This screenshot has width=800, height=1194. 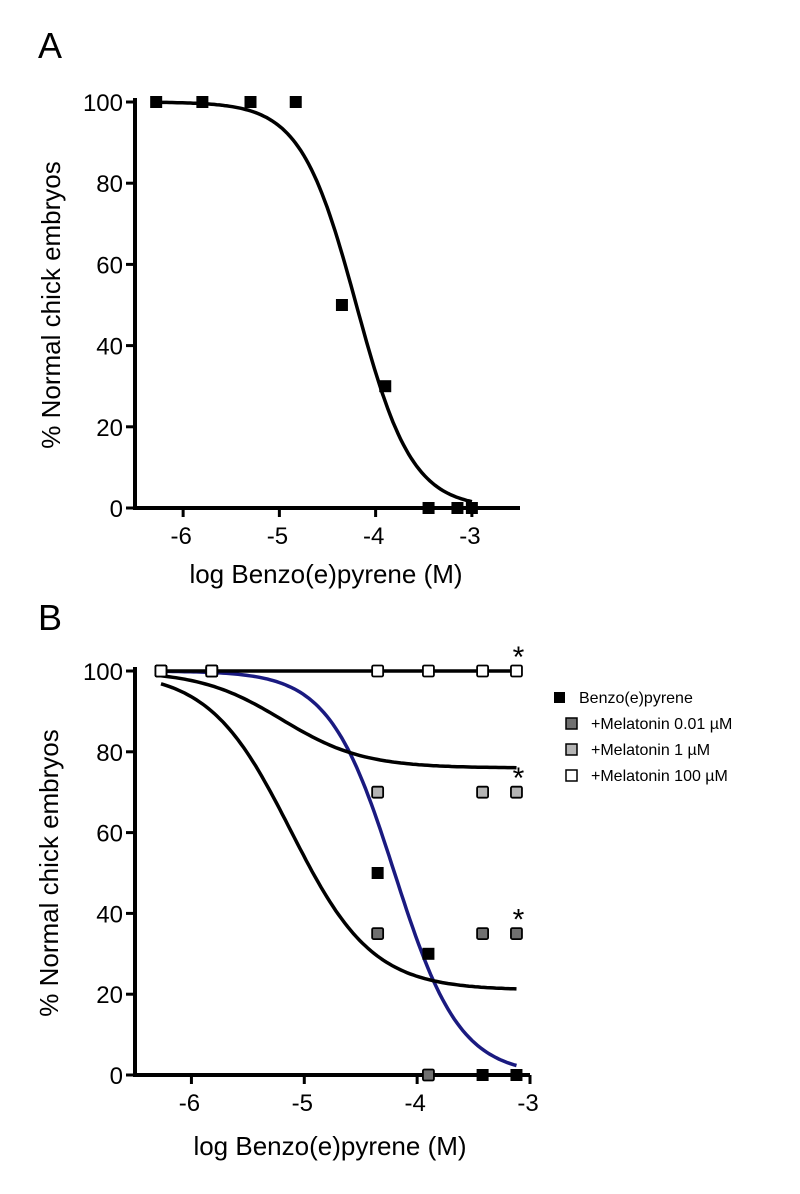 I want to click on panel-b-y-tick-label: 60, so click(x=109, y=834).